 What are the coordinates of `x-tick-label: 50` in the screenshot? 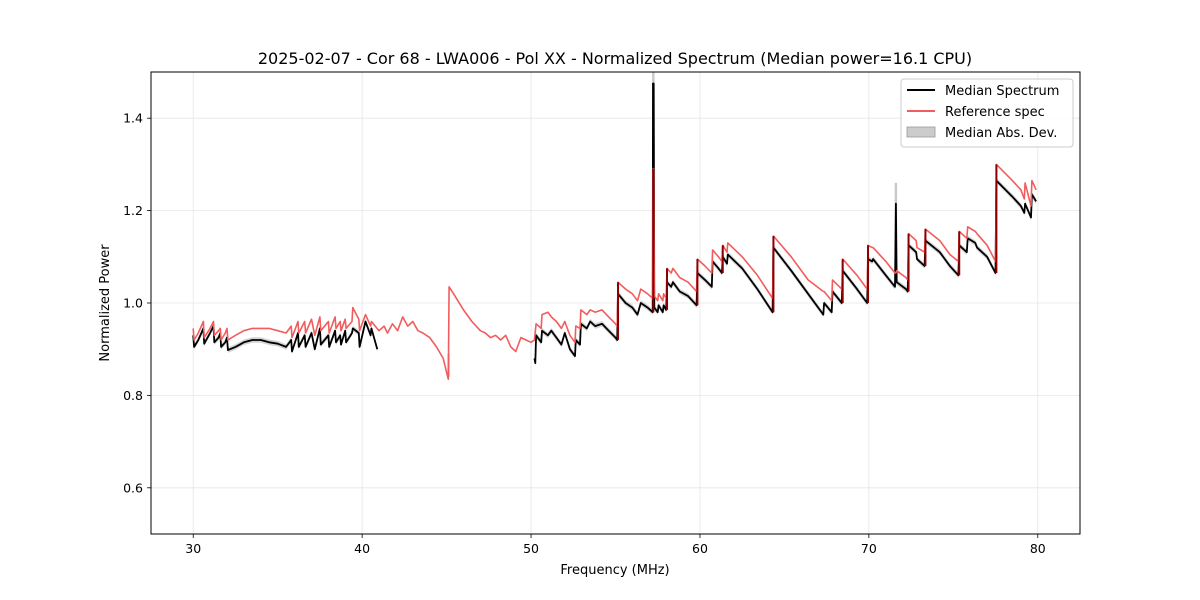 It's located at (531, 548).